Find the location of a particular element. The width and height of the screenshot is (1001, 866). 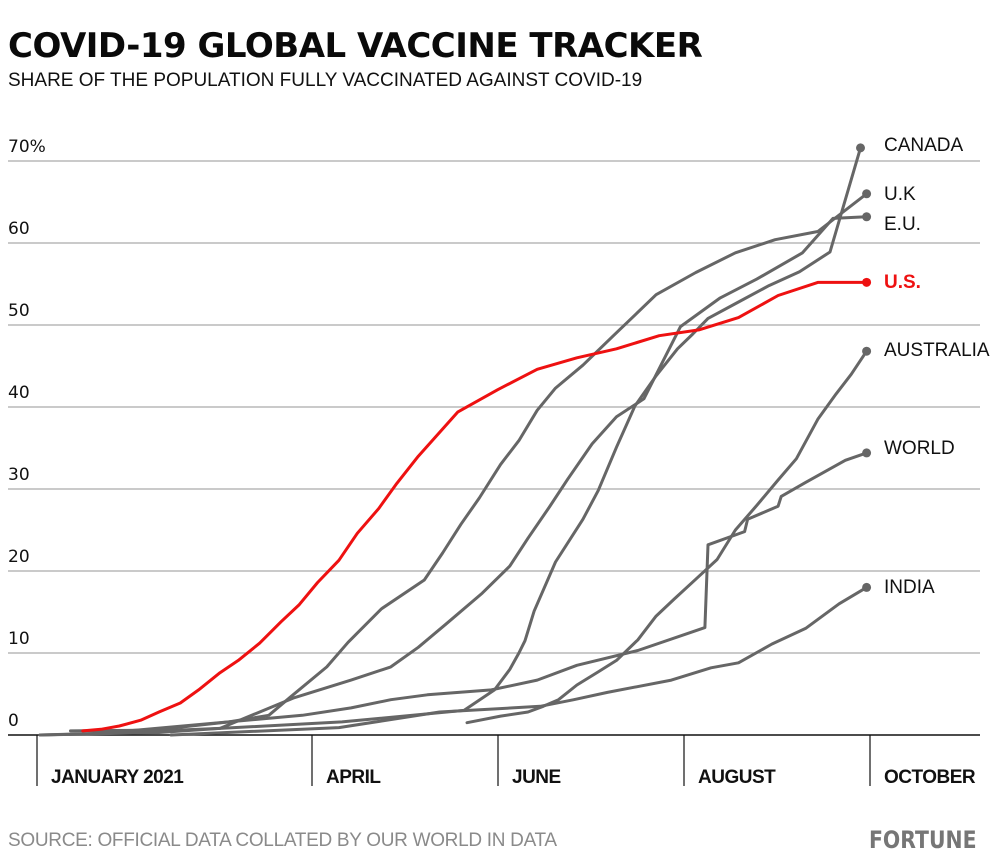

y-tick-label: 40 is located at coordinates (19, 393).